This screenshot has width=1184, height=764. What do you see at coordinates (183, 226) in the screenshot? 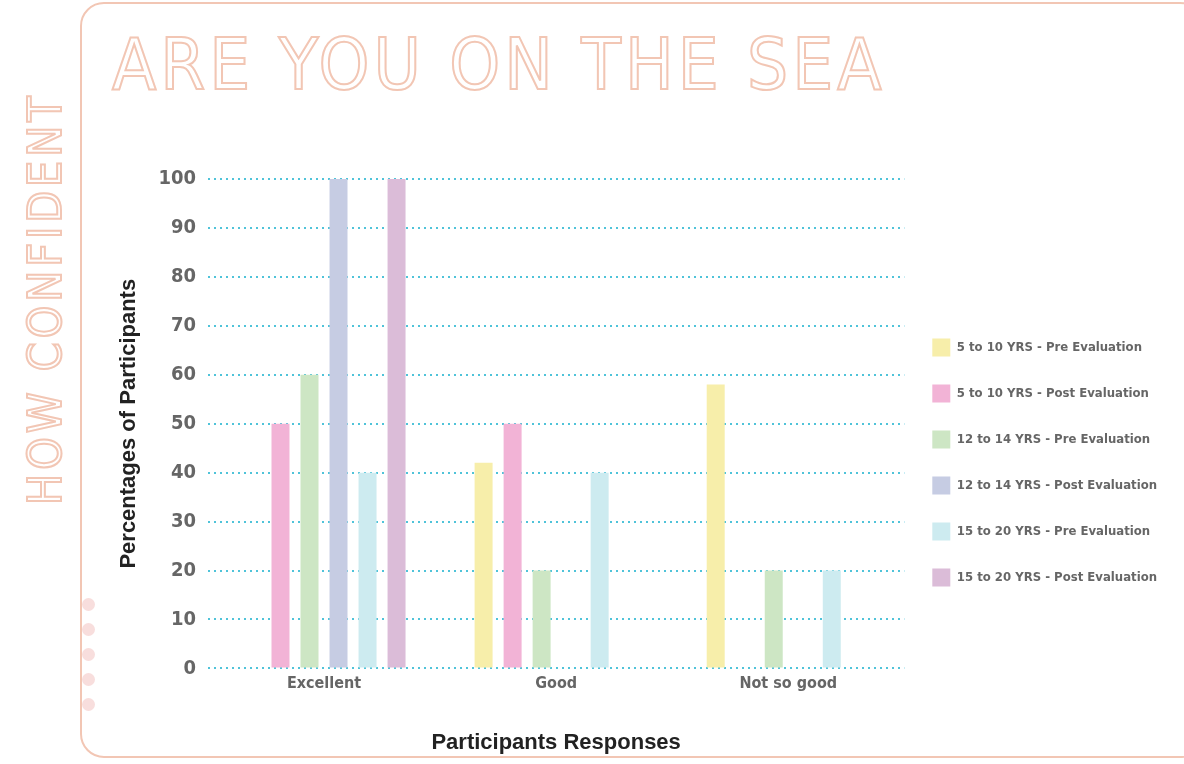
I see `y-tick-label: 90` at bounding box center [183, 226].